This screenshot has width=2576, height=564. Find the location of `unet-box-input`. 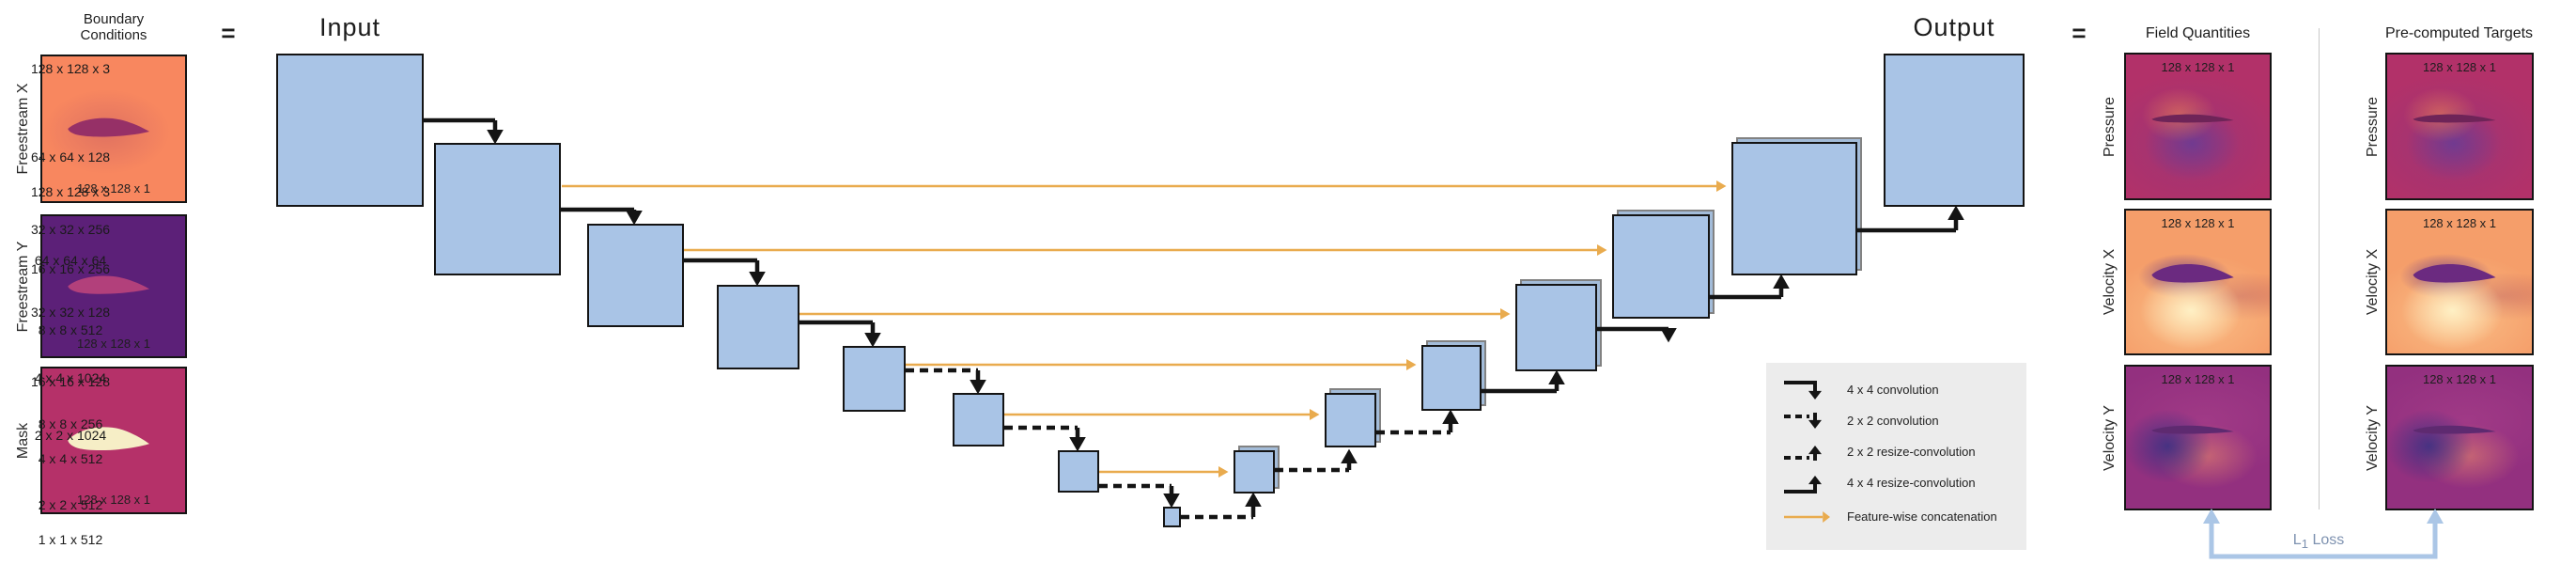

unet-box-input is located at coordinates (350, 130).